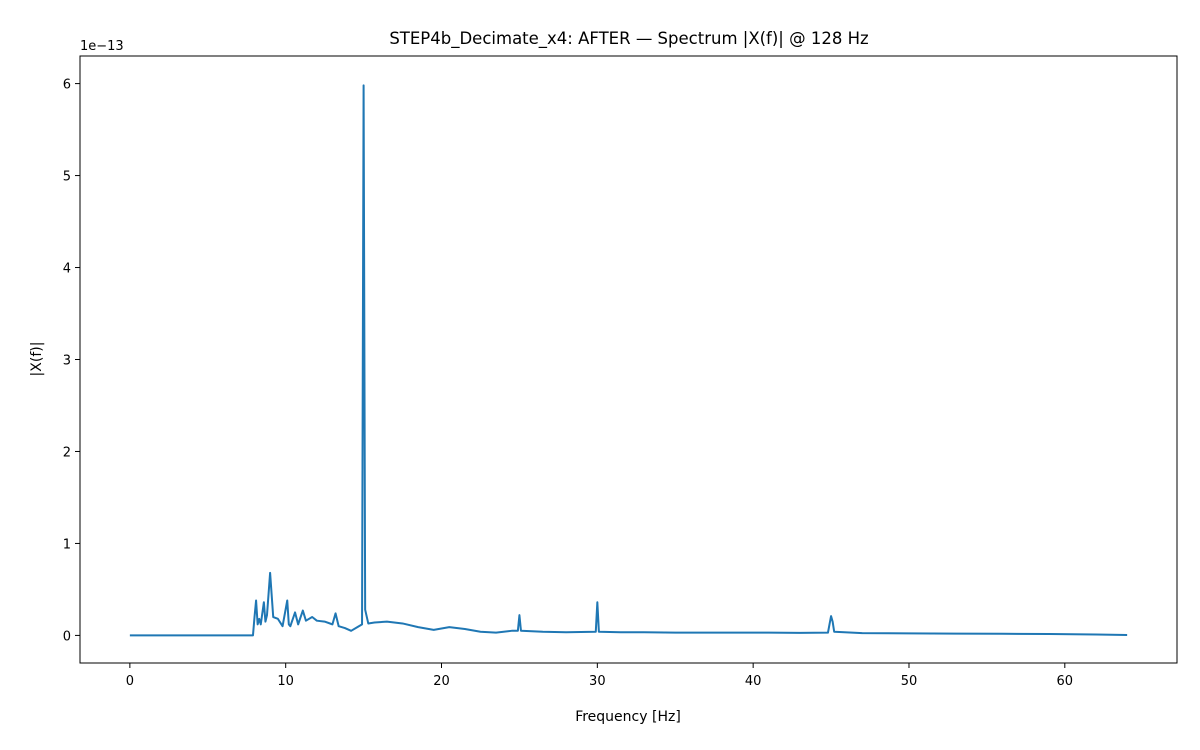  Describe the element at coordinates (67, 269) in the screenshot. I see `y-tick-label: 4` at that location.